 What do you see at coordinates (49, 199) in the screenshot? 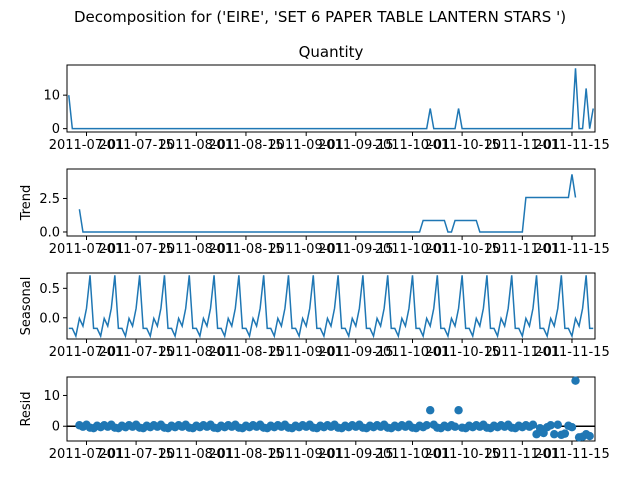
I see `y-tick-label: 2.5` at bounding box center [49, 199].